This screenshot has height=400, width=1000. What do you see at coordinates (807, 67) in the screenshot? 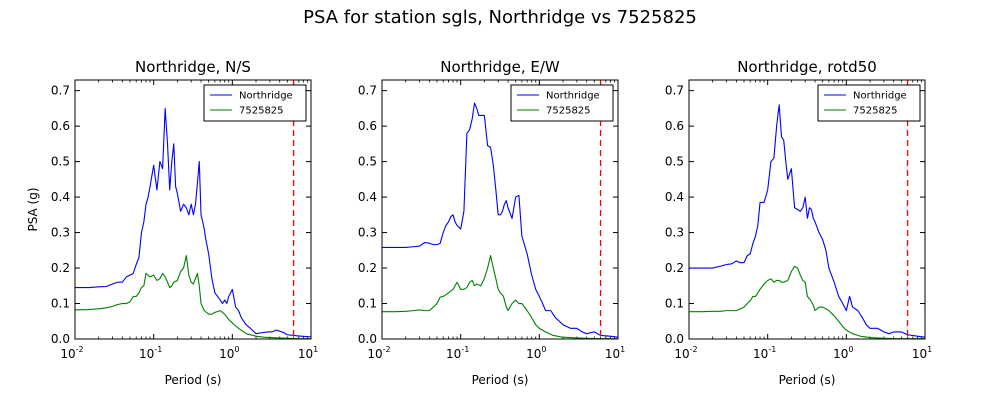
I see `panel-title: Northridge, rotd50` at bounding box center [807, 67].